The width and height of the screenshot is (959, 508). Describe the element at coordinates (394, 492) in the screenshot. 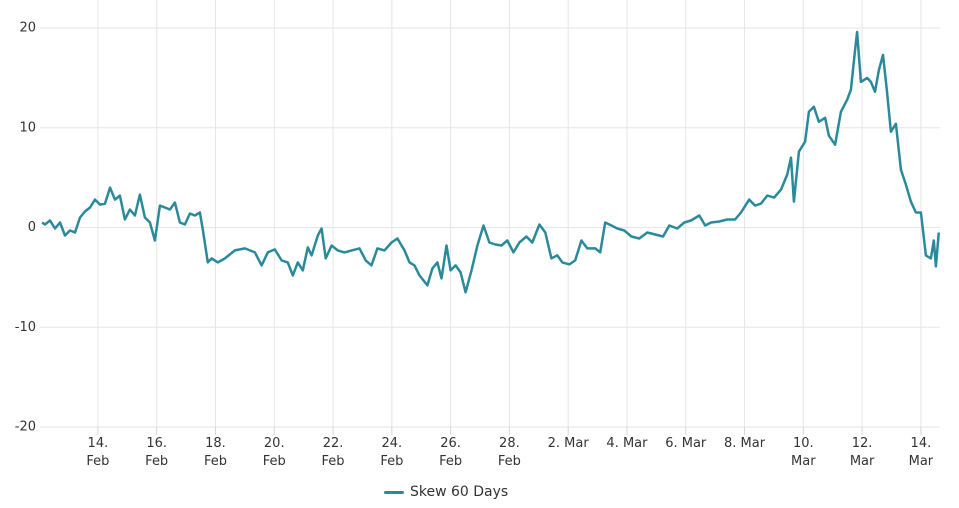

I see `legend-swatch` at that location.